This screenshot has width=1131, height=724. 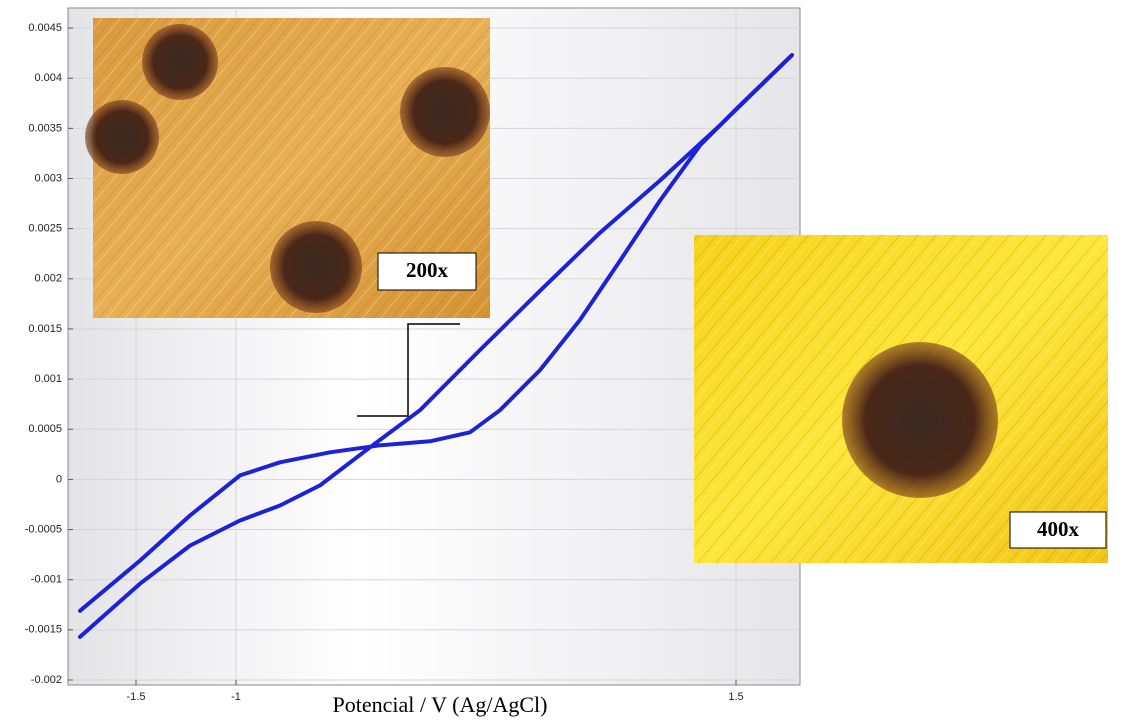 What do you see at coordinates (48, 279) in the screenshot?
I see `y-tick-label: 0.002` at bounding box center [48, 279].